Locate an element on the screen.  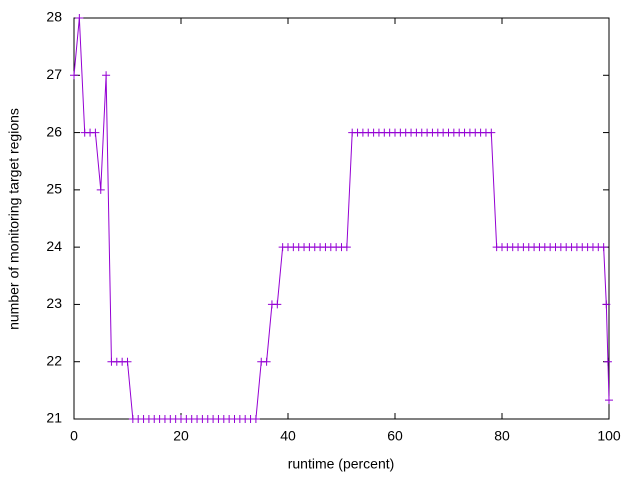
x-tick-label: 20 is located at coordinates (181, 436).